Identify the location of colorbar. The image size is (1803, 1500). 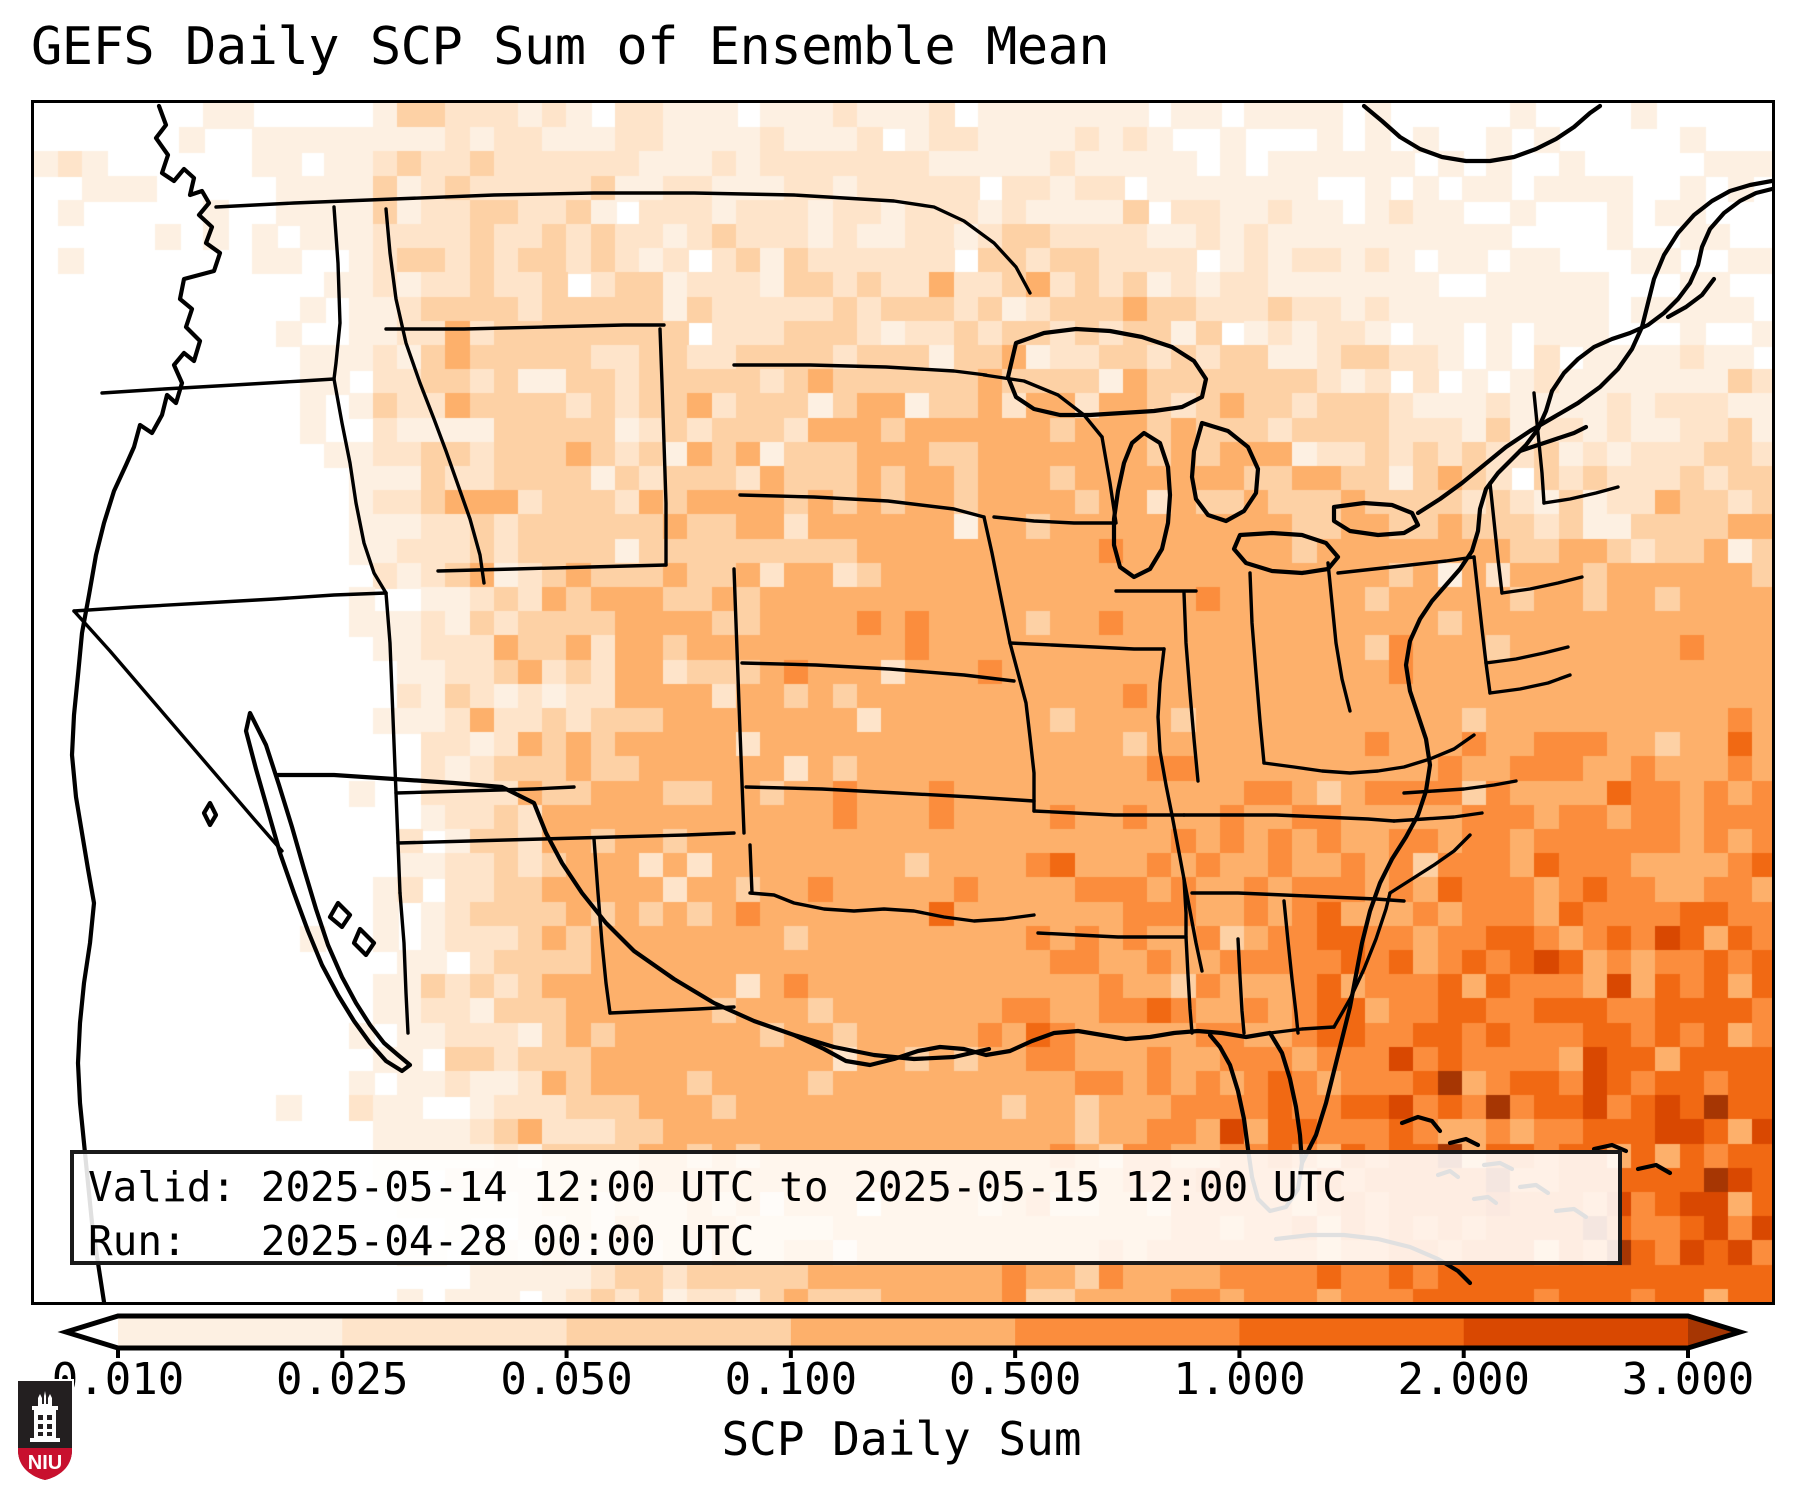
(901, 1333).